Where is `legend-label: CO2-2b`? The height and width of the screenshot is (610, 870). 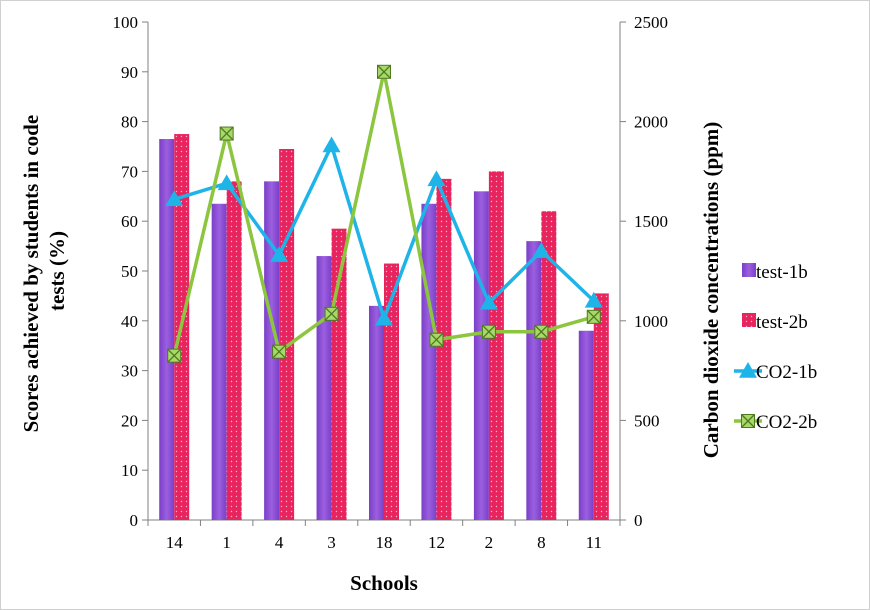 legend-label: CO2-2b is located at coordinates (786, 422).